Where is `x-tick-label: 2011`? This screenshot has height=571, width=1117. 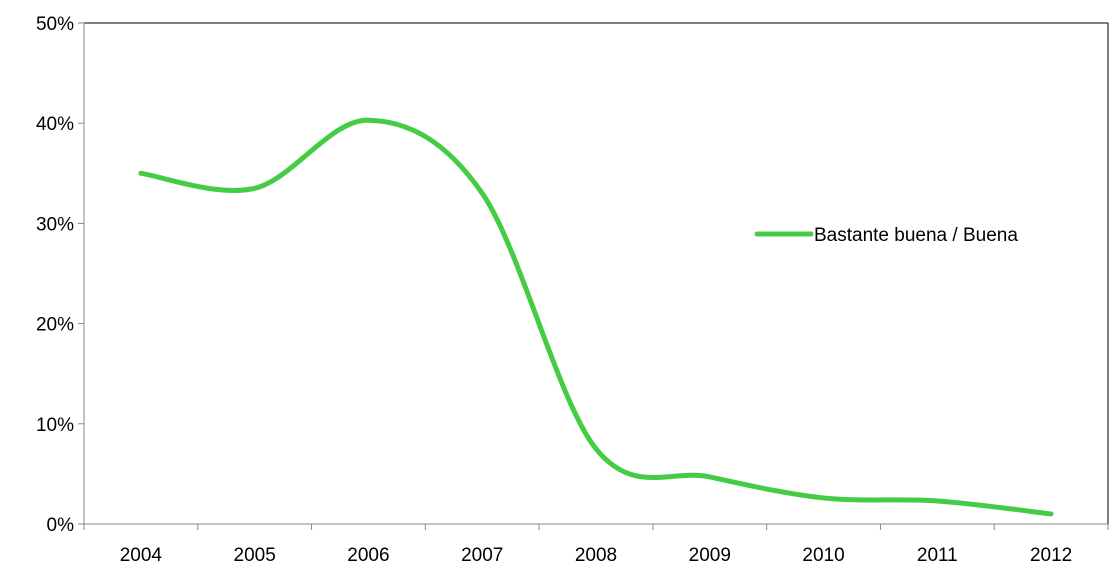
x-tick-label: 2011 is located at coordinates (937, 555).